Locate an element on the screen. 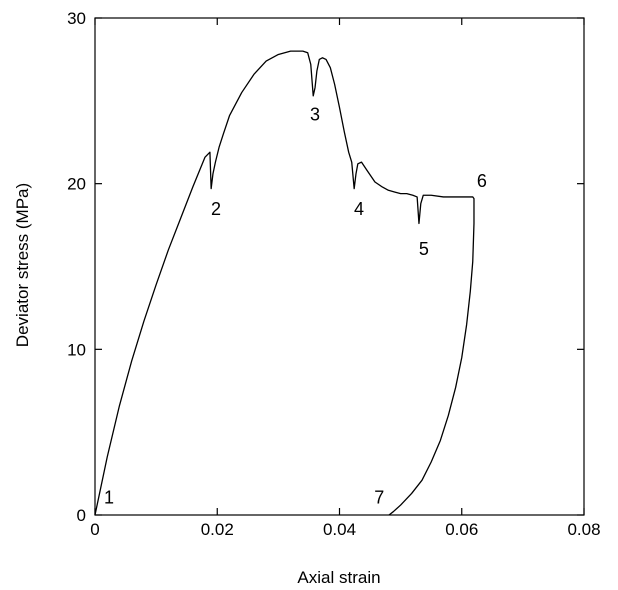  x-tick-label: 0.06 is located at coordinates (461, 529).